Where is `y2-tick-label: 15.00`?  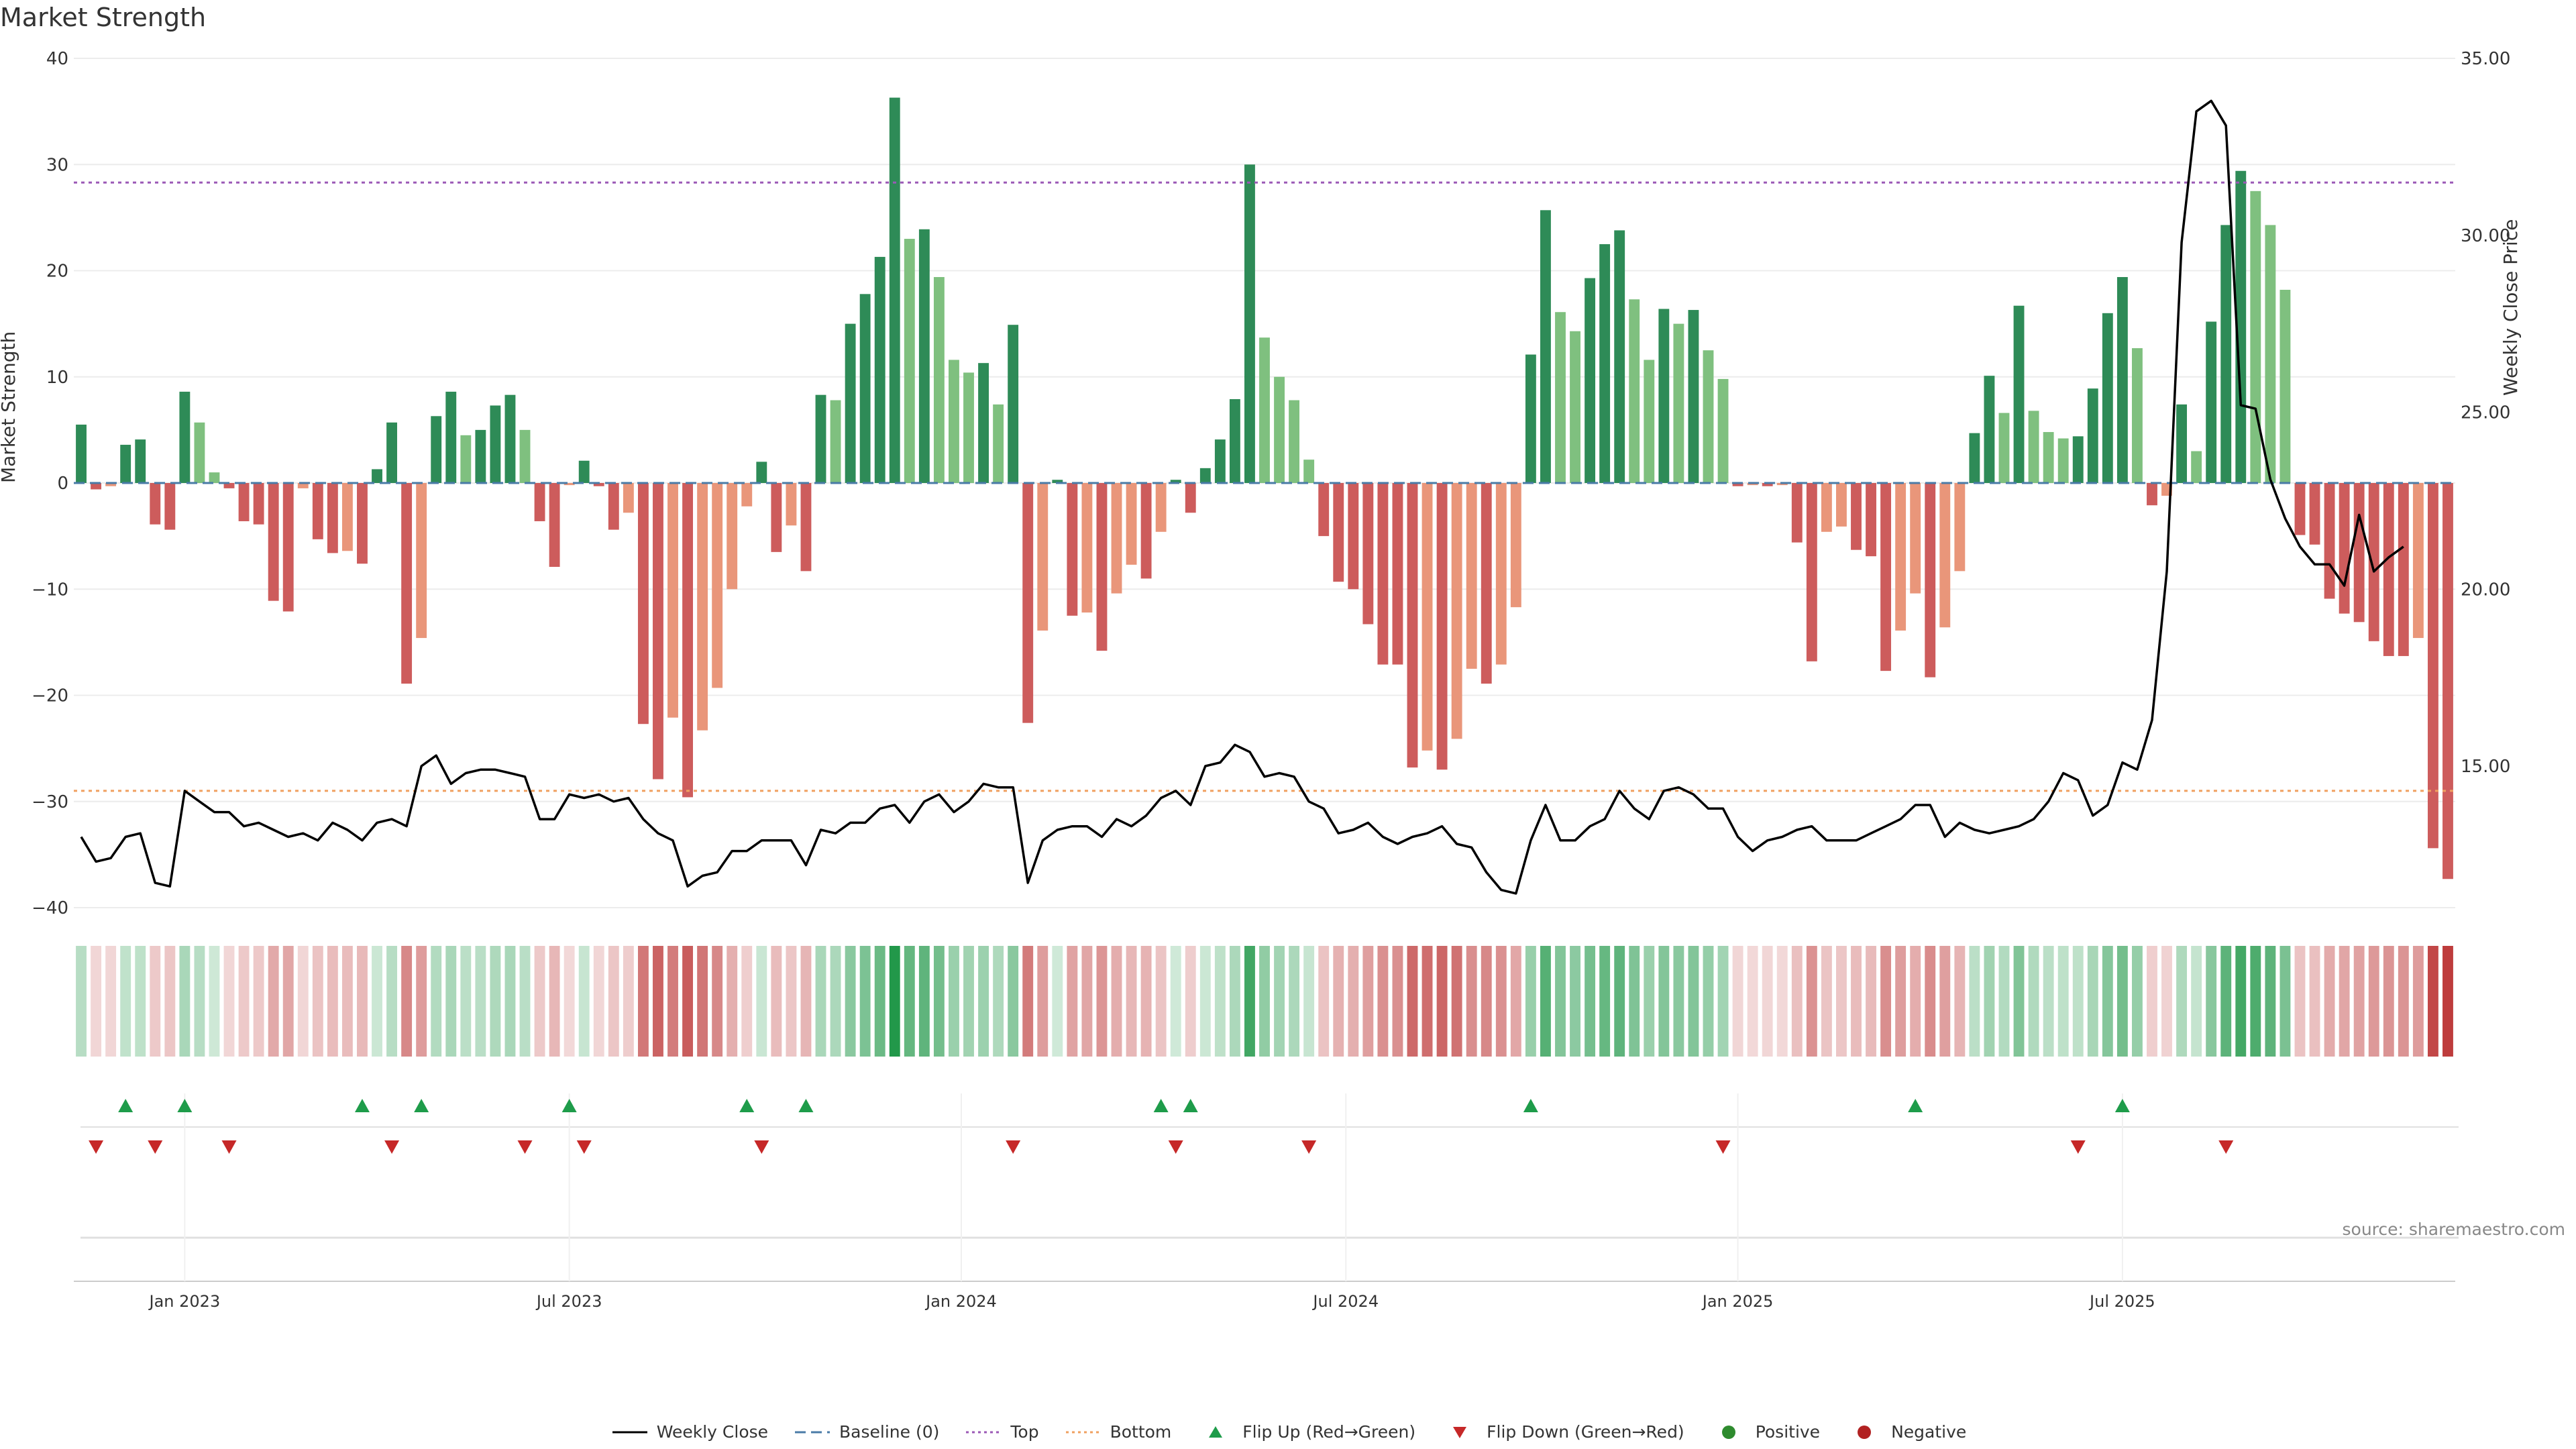 y2-tick-label: 15.00 is located at coordinates (2485, 767).